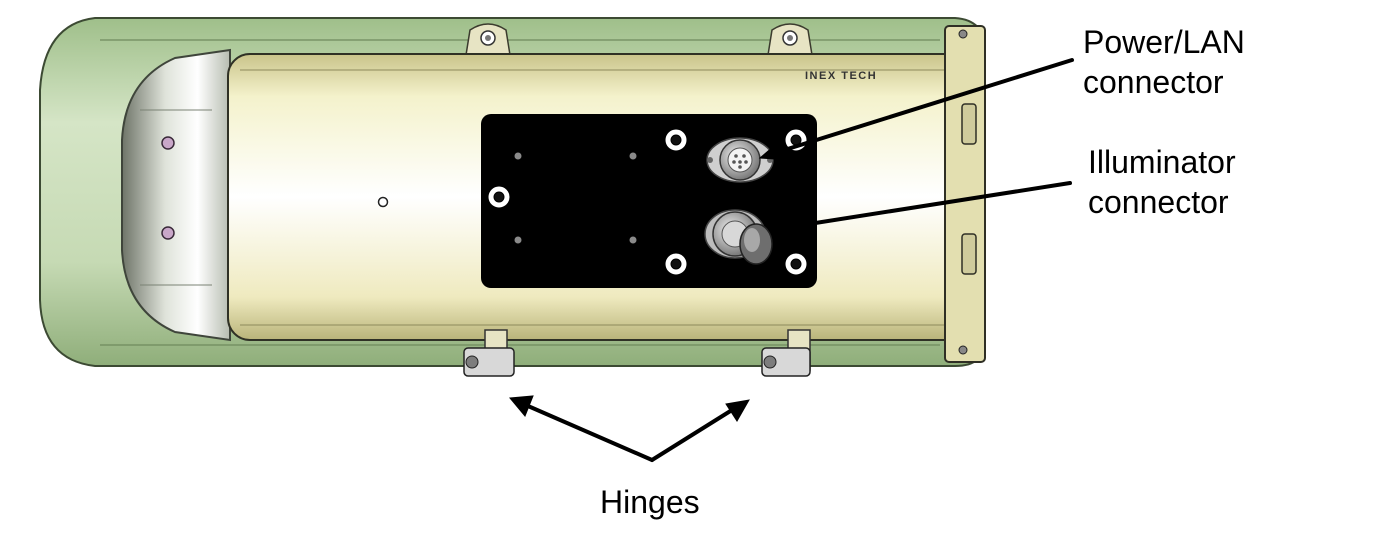 Image resolution: width=1391 pixels, height=542 pixels. I want to click on illuminator-label-line1: Illuminator, so click(1162, 162).